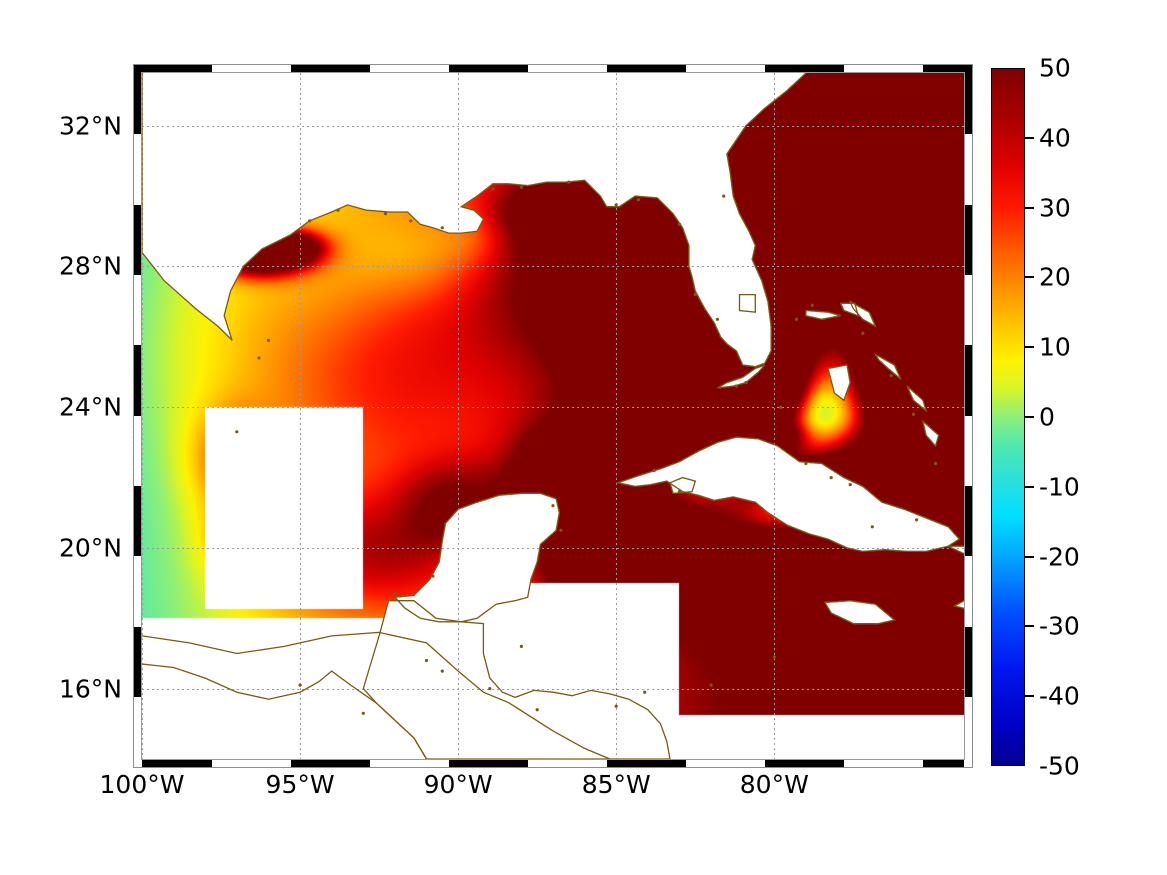 The height and width of the screenshot is (875, 1167). I want to click on map-inner-line-top, so click(553, 72).